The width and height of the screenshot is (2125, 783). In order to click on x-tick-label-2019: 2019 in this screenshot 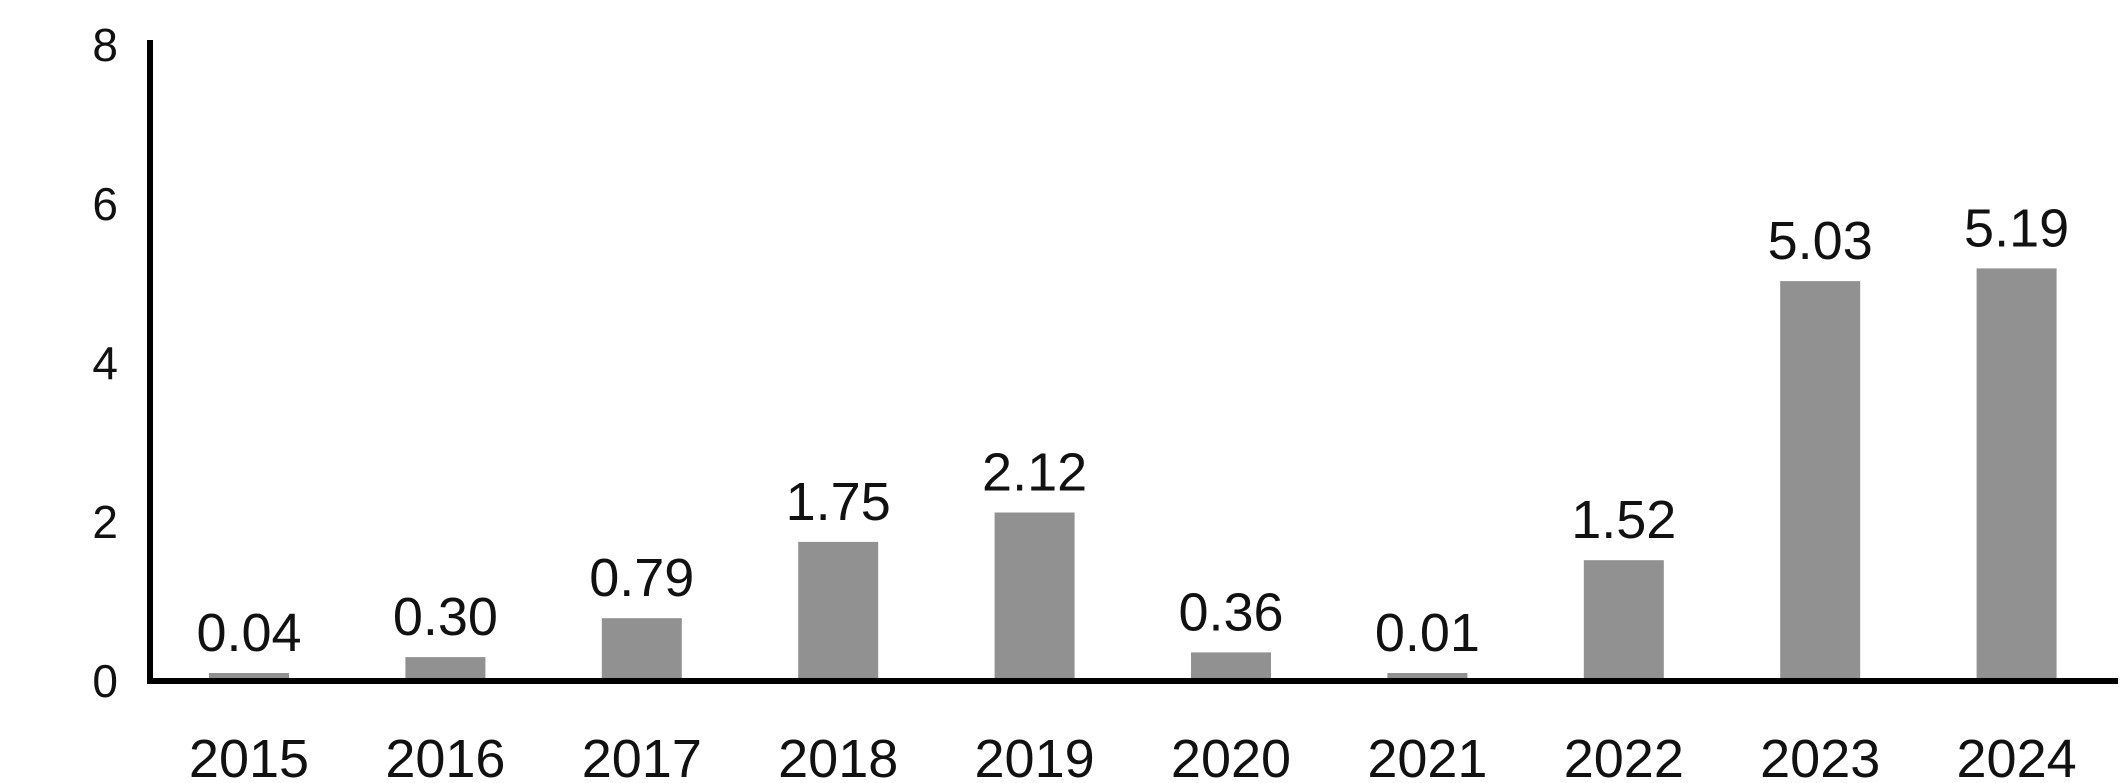, I will do `click(1035, 756)`.